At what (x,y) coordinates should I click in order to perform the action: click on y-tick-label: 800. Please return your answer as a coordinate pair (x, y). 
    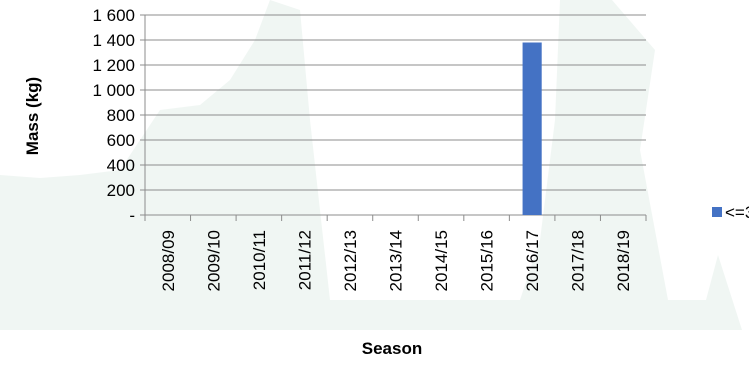
    Looking at the image, I should click on (121, 115).